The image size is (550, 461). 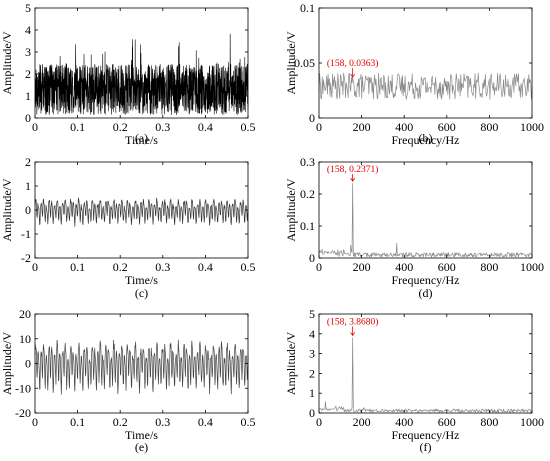 I want to click on panel-caption: (f), so click(x=426, y=447).